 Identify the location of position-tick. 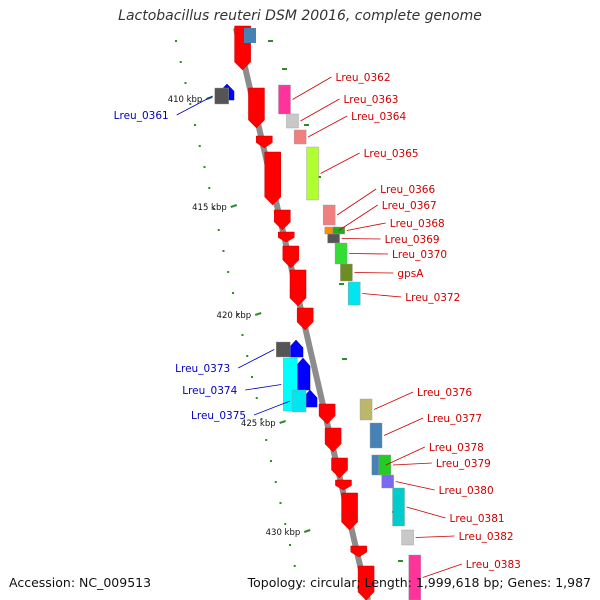
(258, 314).